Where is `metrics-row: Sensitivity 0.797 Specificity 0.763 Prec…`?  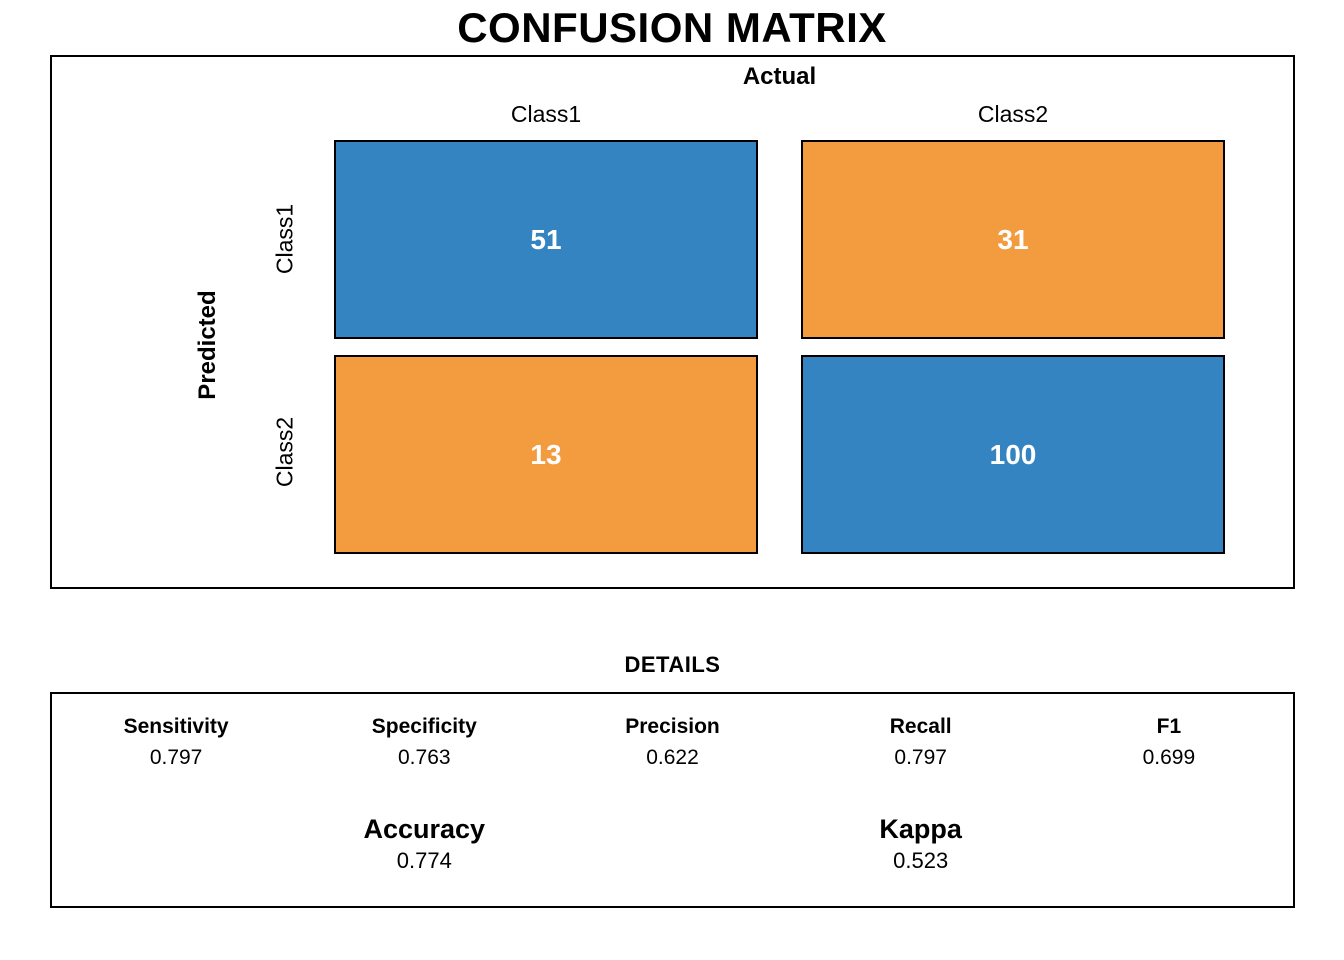
metrics-row: Sensitivity 0.797 Specificity 0.763 Prec… is located at coordinates (672, 742).